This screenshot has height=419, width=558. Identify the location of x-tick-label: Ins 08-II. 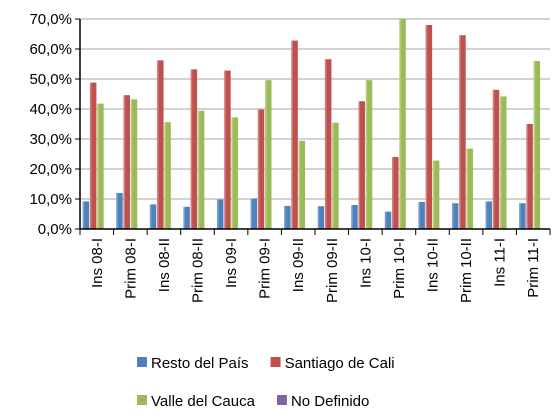
(164, 265).